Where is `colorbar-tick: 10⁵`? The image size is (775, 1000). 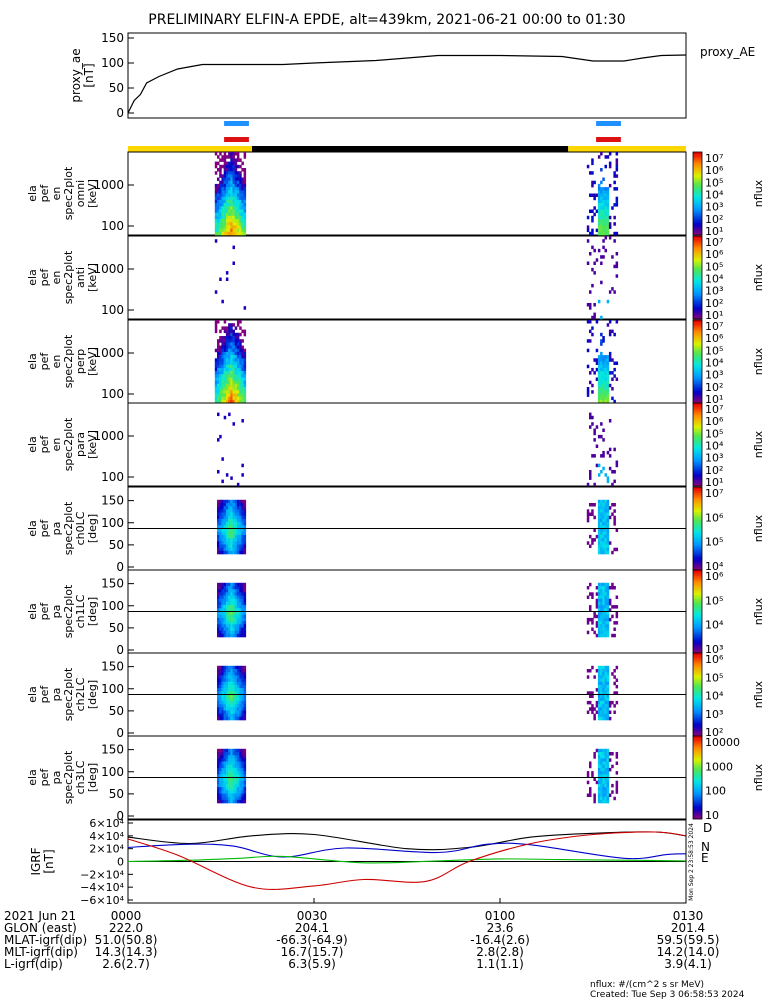 colorbar-tick: 10⁵ is located at coordinates (714, 350).